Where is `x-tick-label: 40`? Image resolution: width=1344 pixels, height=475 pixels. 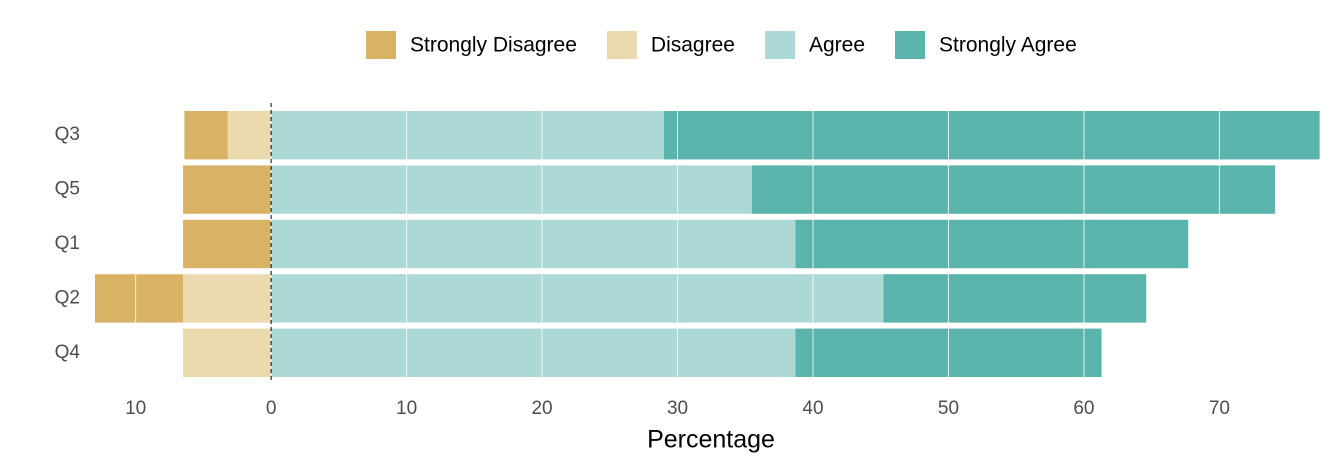
x-tick-label: 40 is located at coordinates (812, 408).